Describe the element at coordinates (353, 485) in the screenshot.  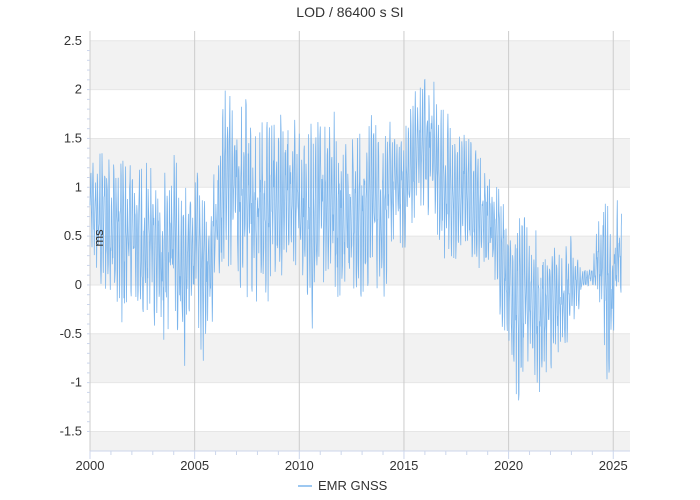
I see `legend-label-emr-gnss: EMR GNSS` at that location.